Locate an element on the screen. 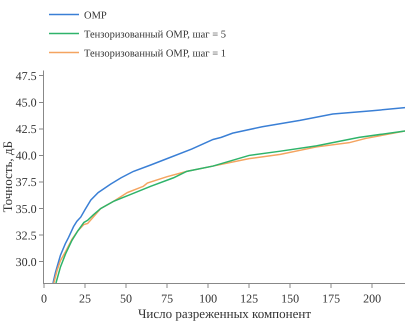  x-tick-label: 100 is located at coordinates (208, 298).